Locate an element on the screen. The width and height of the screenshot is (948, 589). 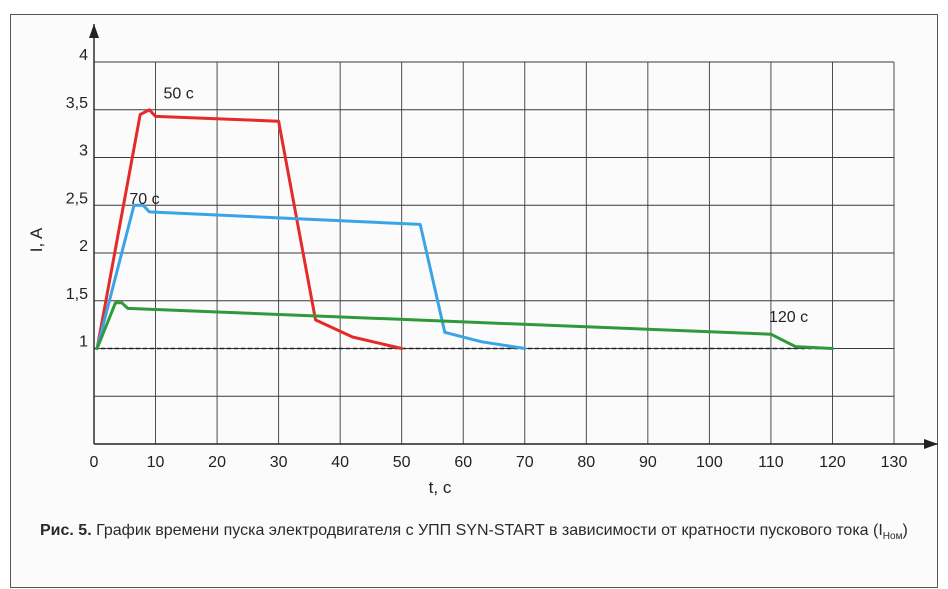
x-tick-label: 120 is located at coordinates (832, 462).